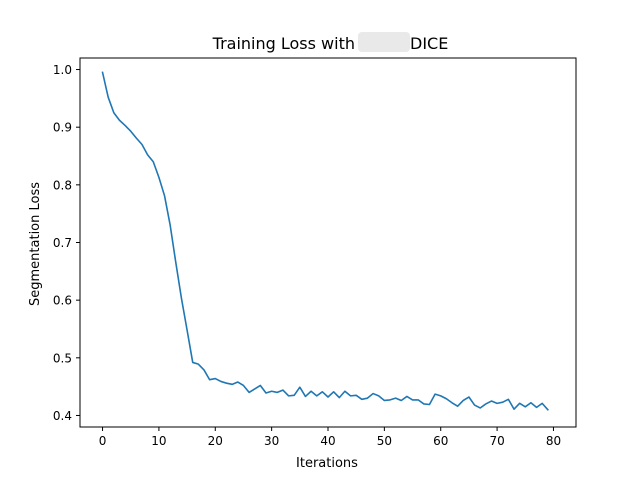 This screenshot has height=484, width=640. What do you see at coordinates (496, 441) in the screenshot?
I see `x-tick-label: 70` at bounding box center [496, 441].